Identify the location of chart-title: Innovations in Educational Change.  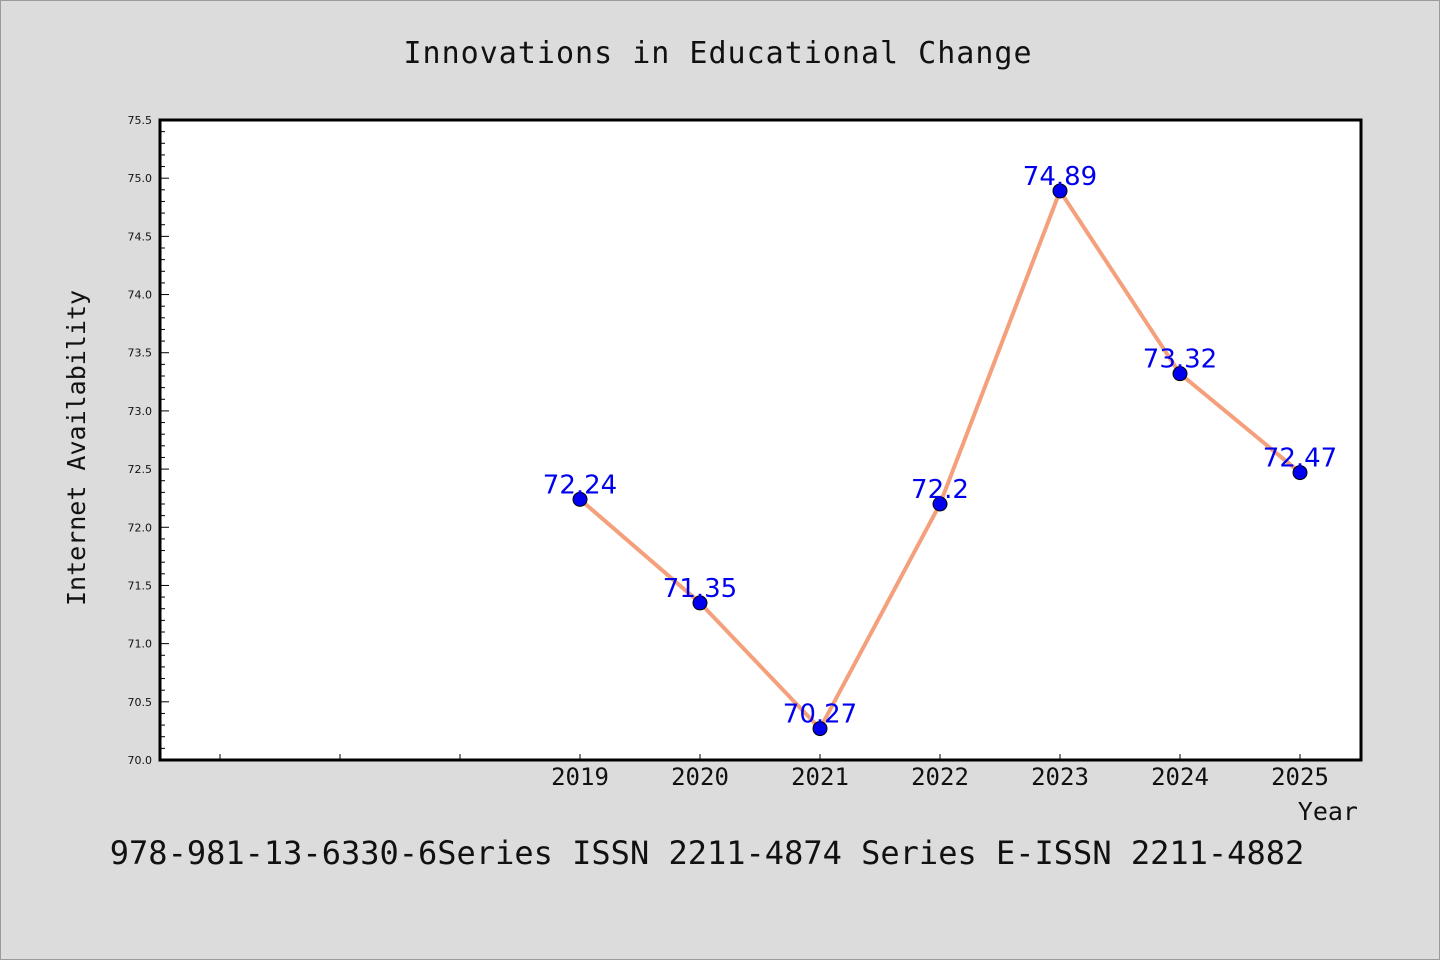
(717, 53).